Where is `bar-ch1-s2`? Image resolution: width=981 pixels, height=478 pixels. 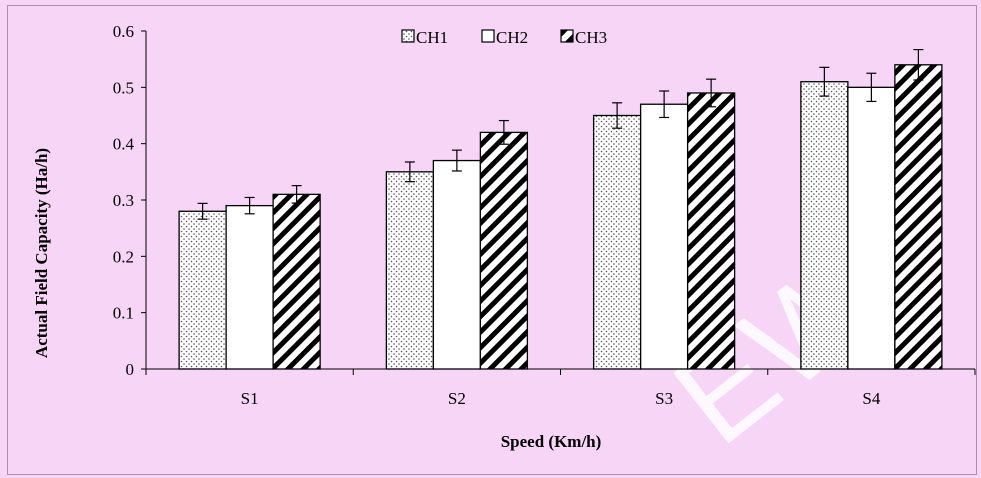
bar-ch1-s2 is located at coordinates (410, 270).